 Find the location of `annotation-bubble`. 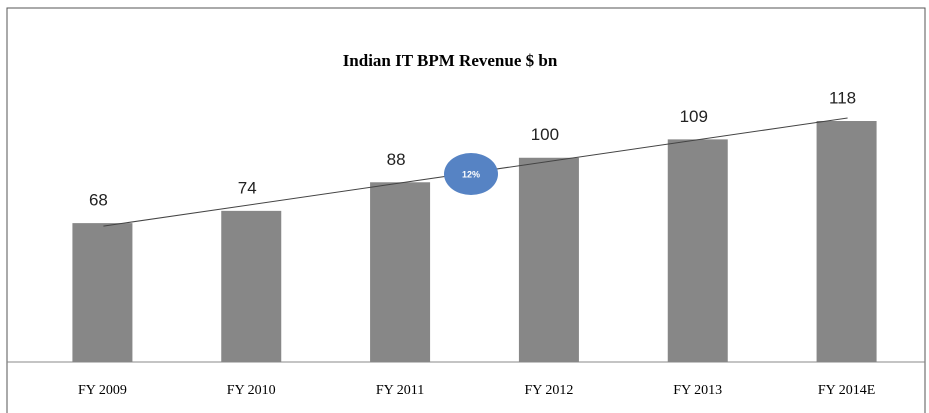

annotation-bubble is located at coordinates (471, 174).